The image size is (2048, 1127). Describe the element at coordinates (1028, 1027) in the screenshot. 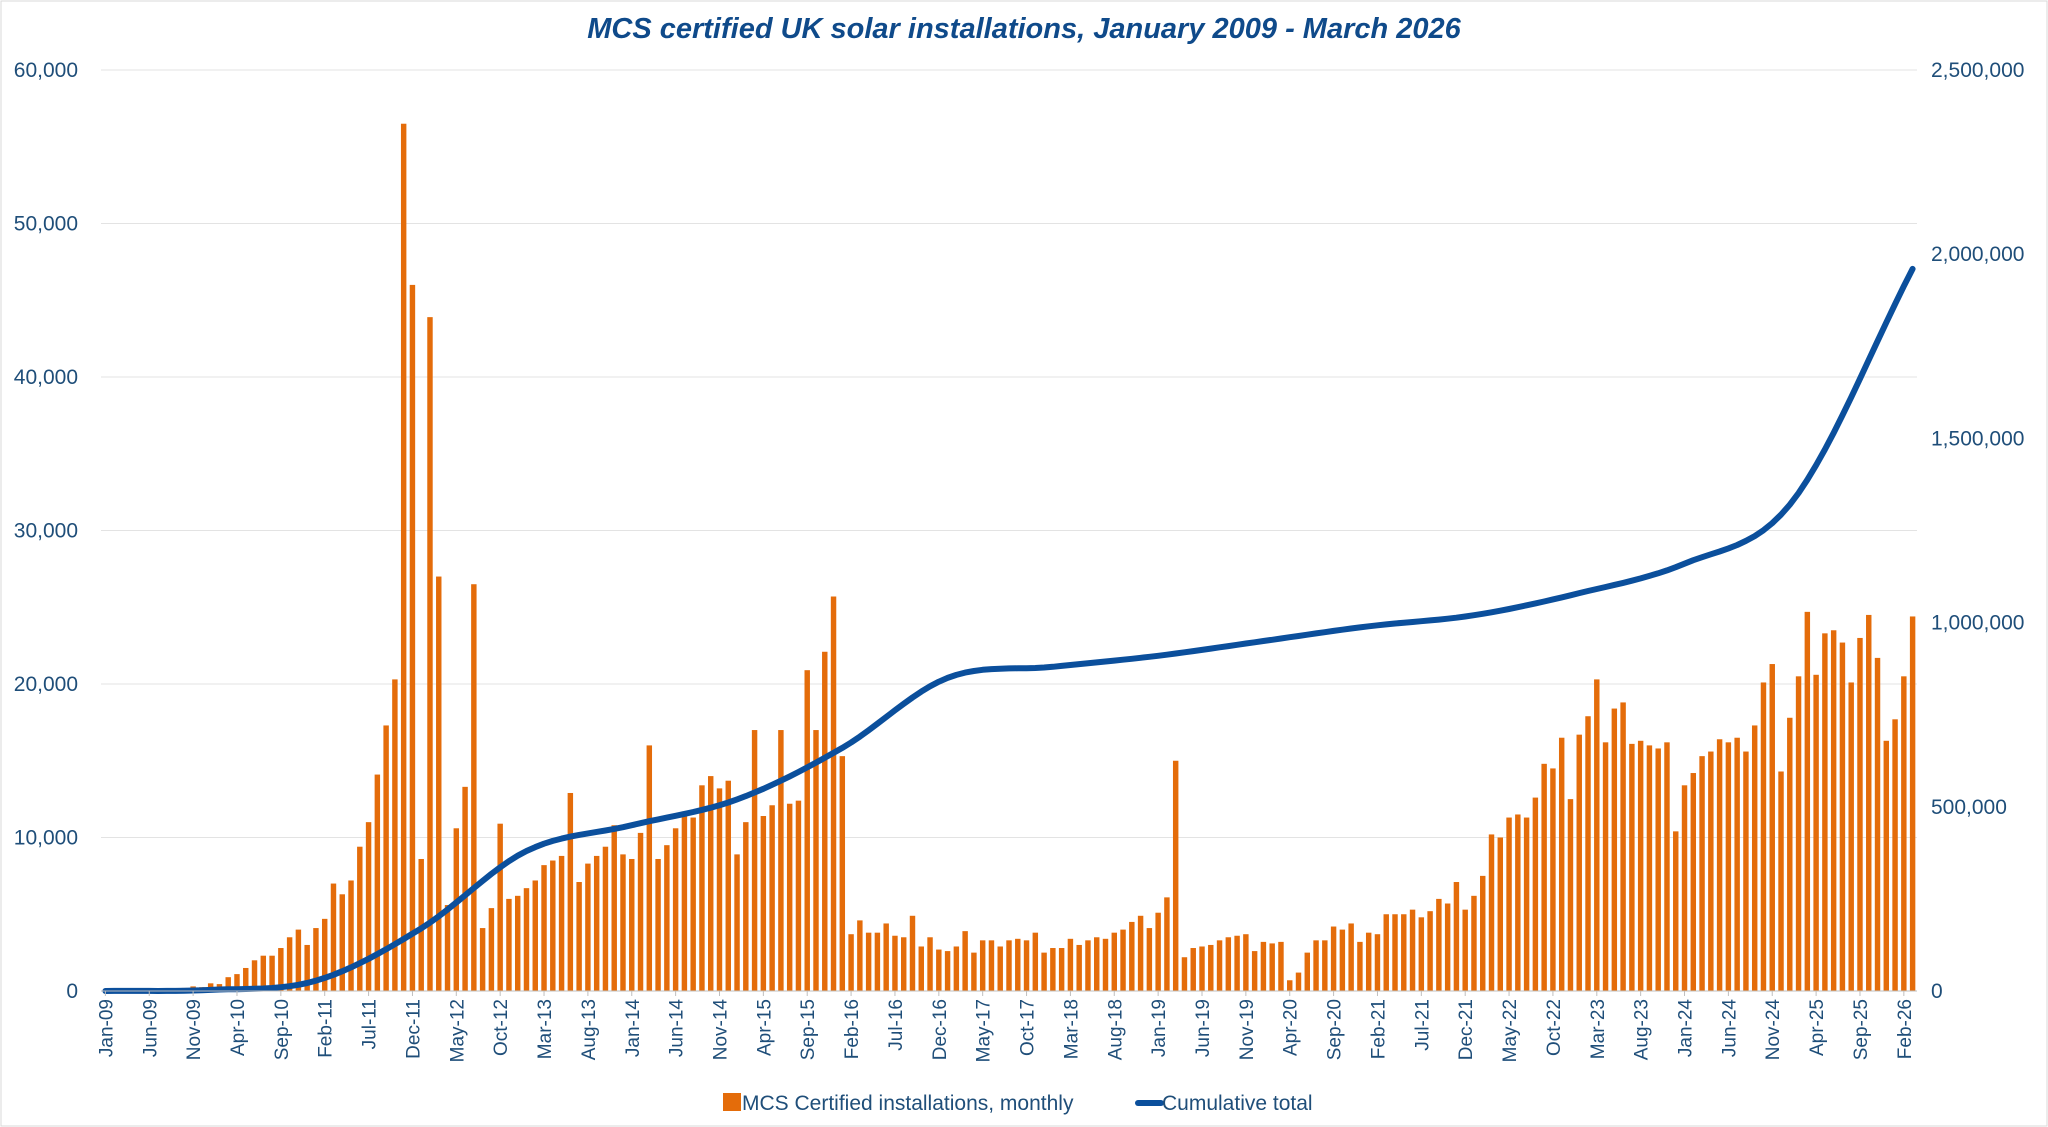

I see `x-tick-label: Oct-17` at that location.